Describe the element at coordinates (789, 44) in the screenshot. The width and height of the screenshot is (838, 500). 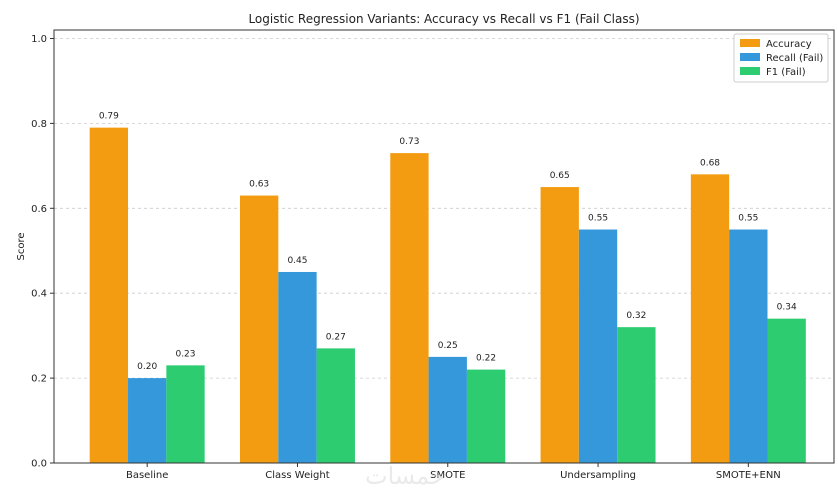
I see `legend-label-0: Accuracy` at that location.